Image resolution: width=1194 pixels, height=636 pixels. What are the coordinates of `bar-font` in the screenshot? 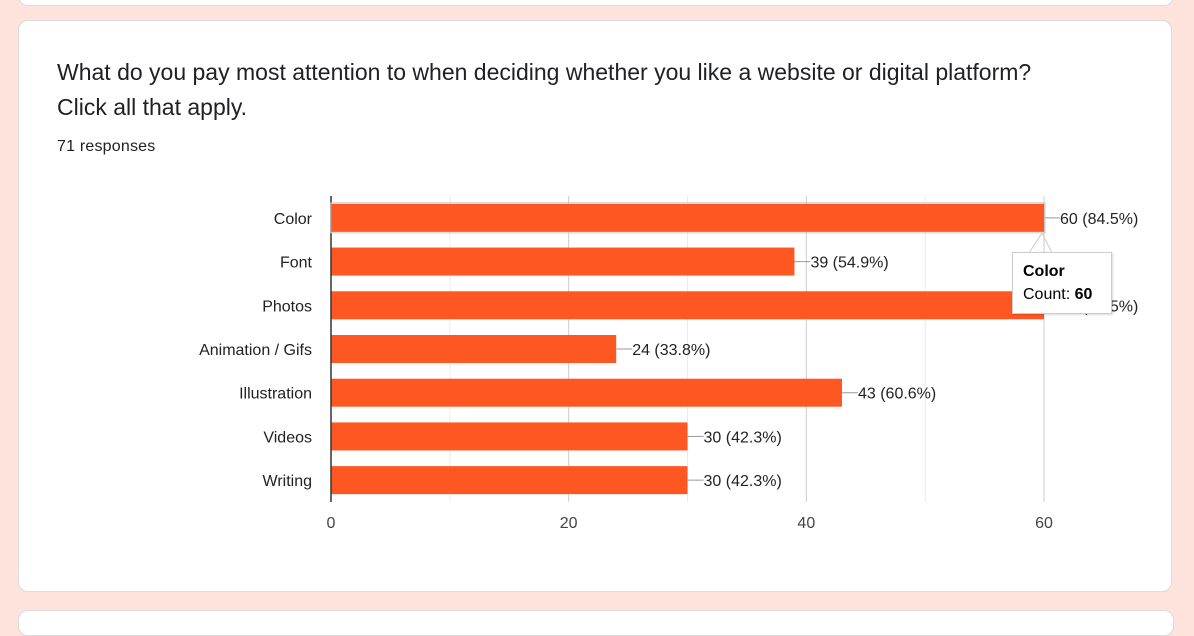 It's located at (563, 261).